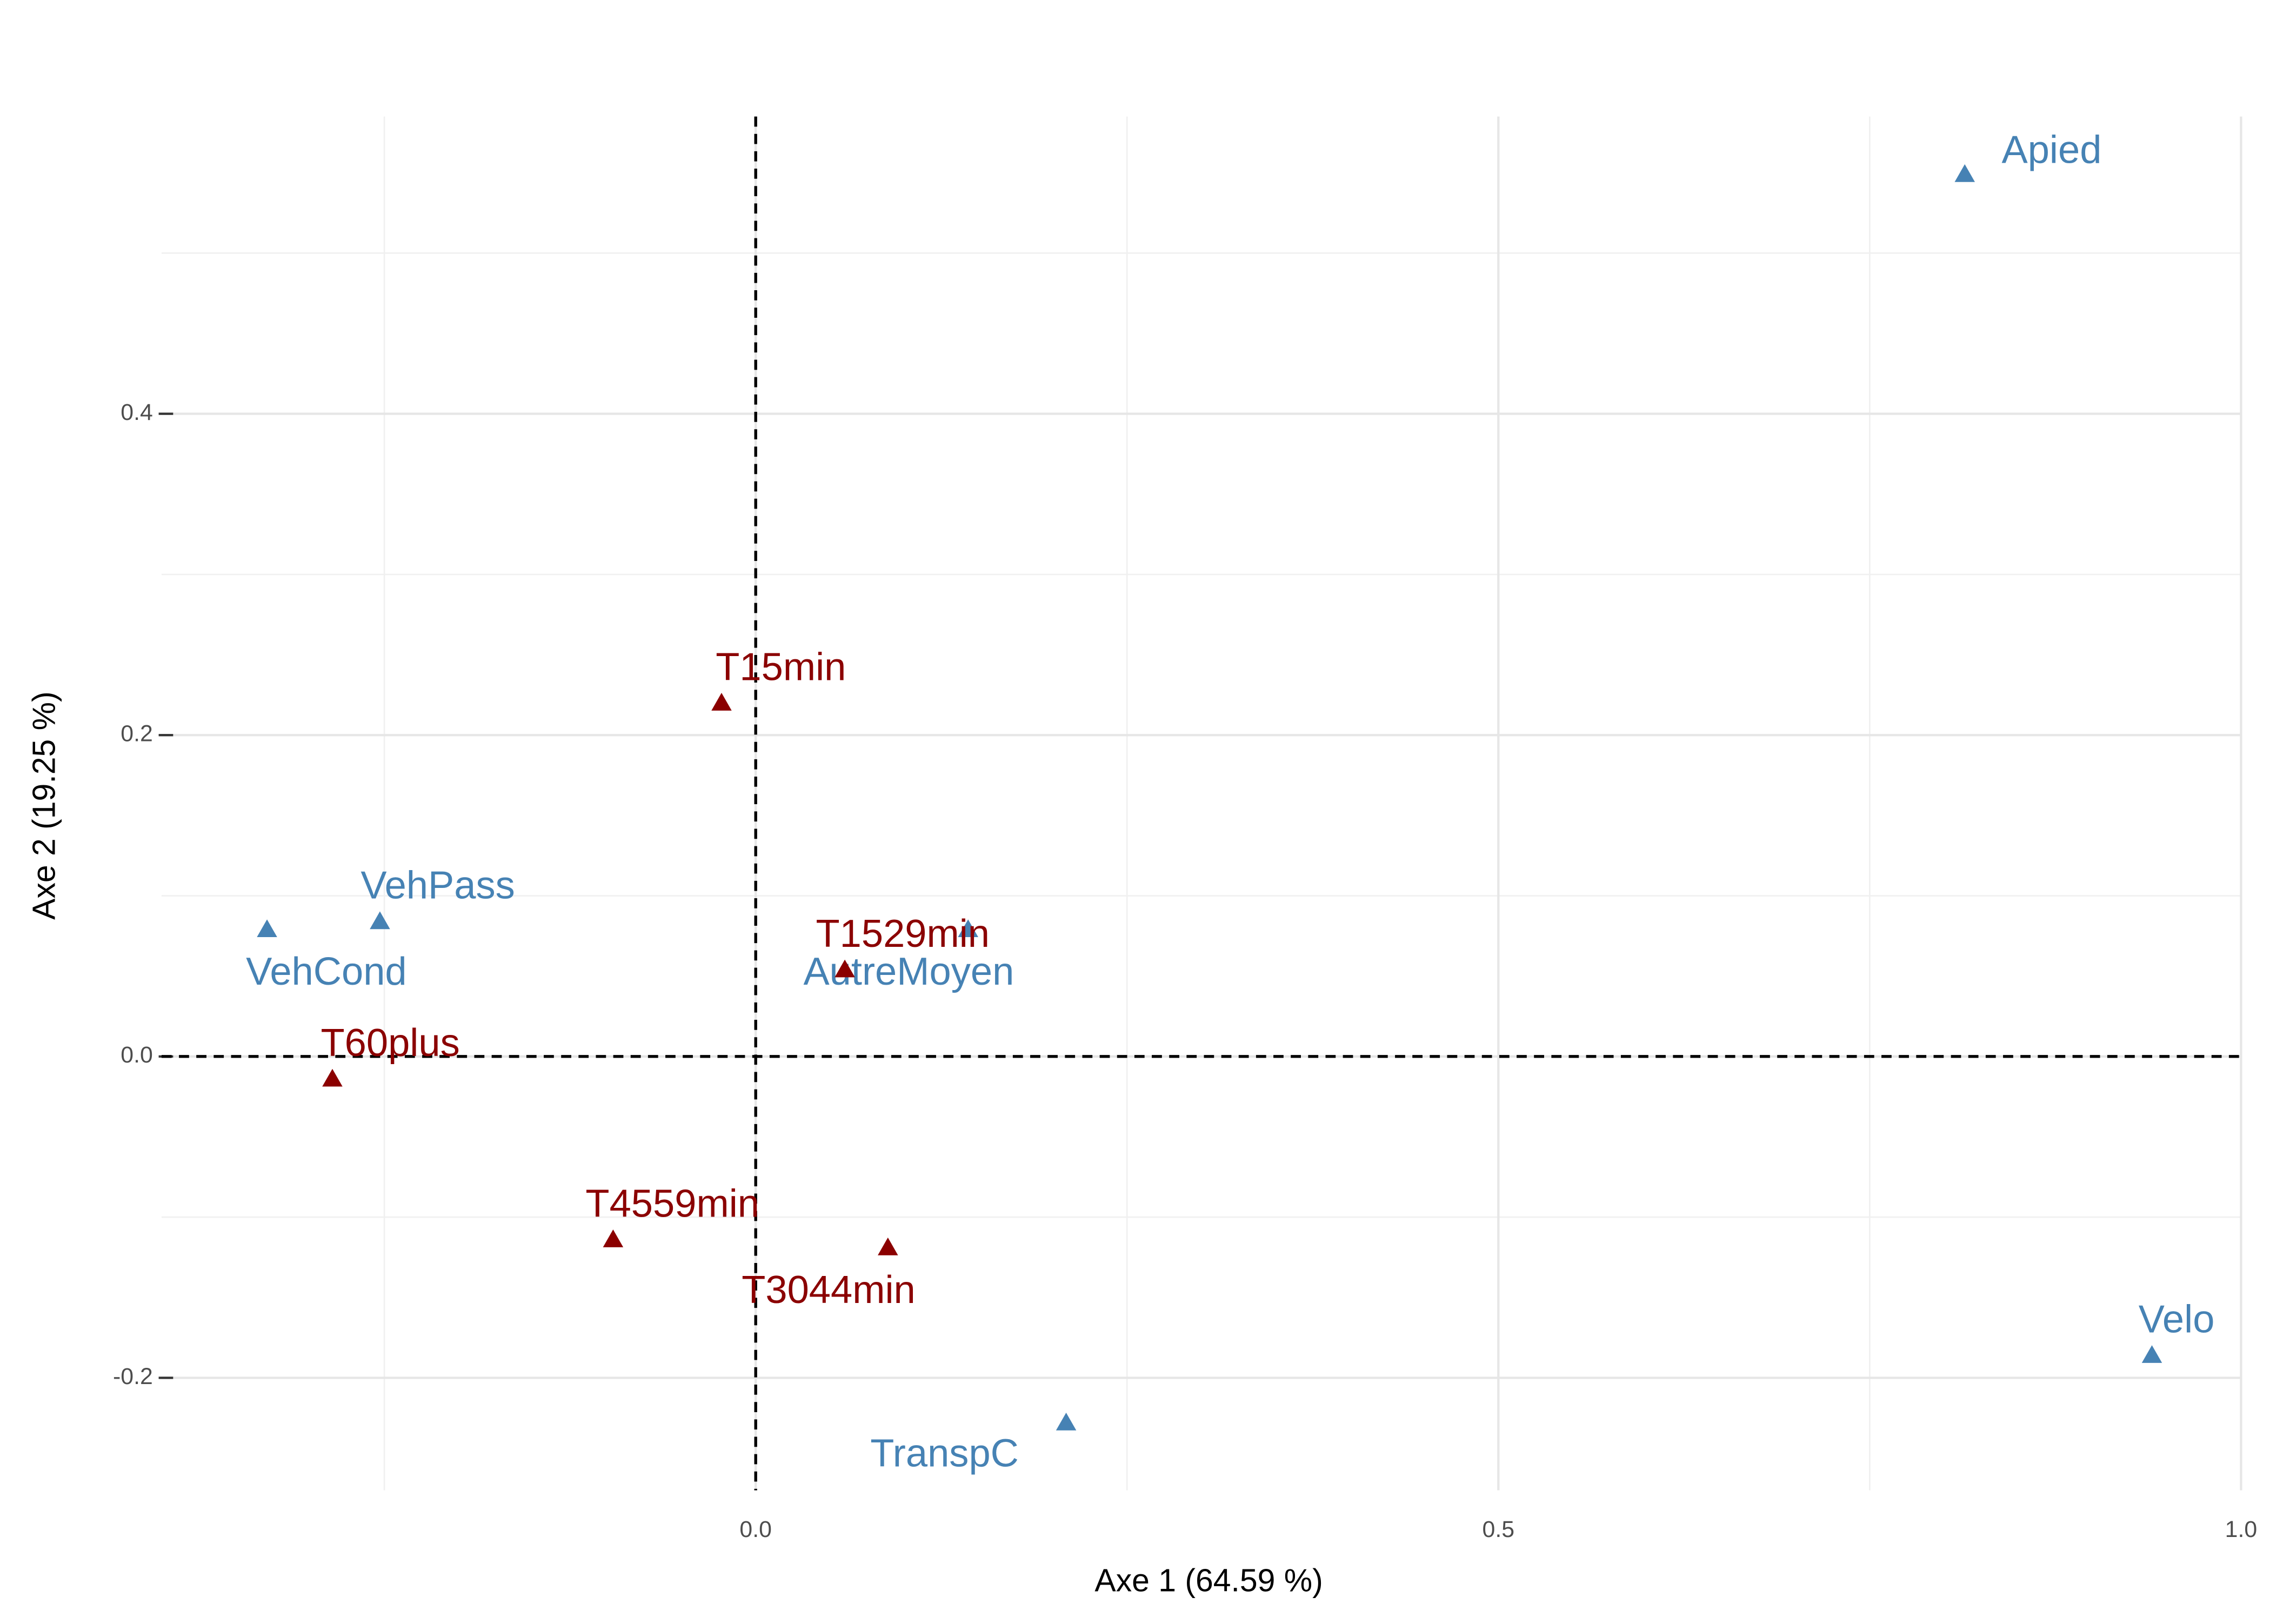 The height and width of the screenshot is (1624, 2270). I want to click on point-label: T4559min, so click(672, 1203).